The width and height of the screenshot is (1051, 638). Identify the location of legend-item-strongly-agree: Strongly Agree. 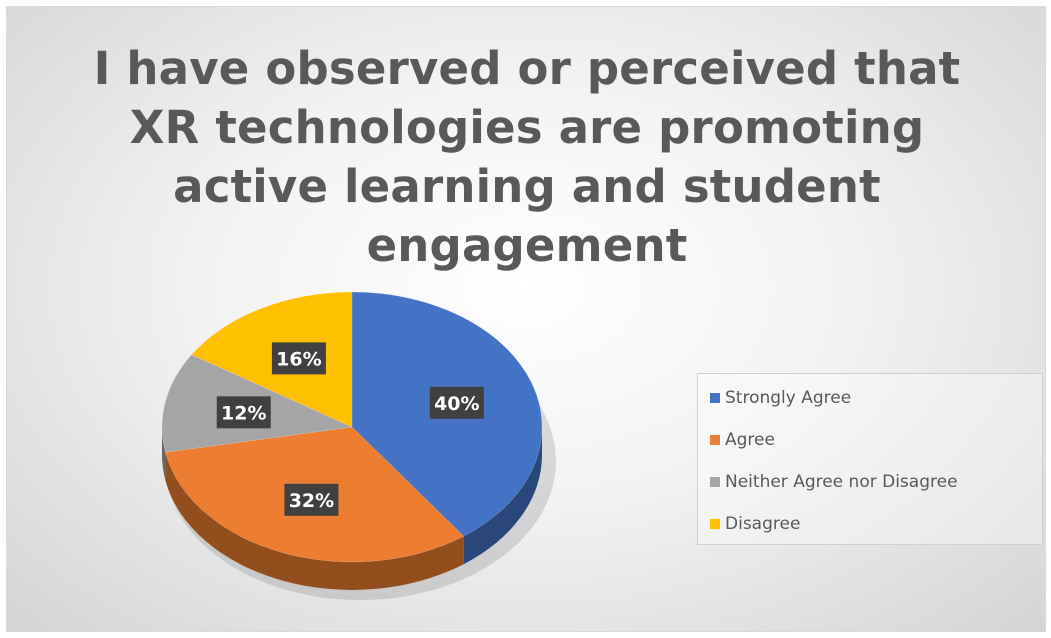
(780, 398).